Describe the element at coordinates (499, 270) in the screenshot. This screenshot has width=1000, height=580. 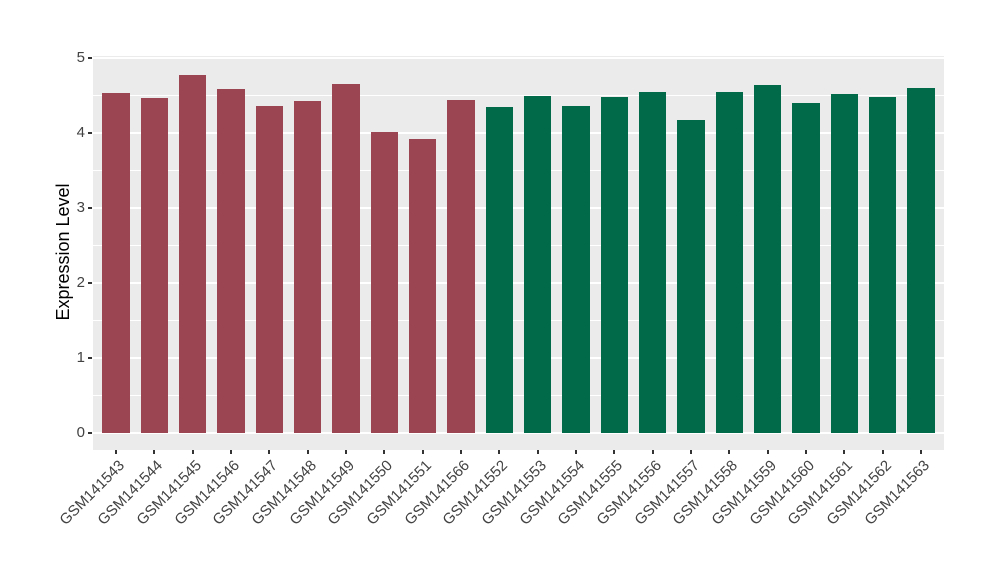
I see `bar-GSM141552` at that location.